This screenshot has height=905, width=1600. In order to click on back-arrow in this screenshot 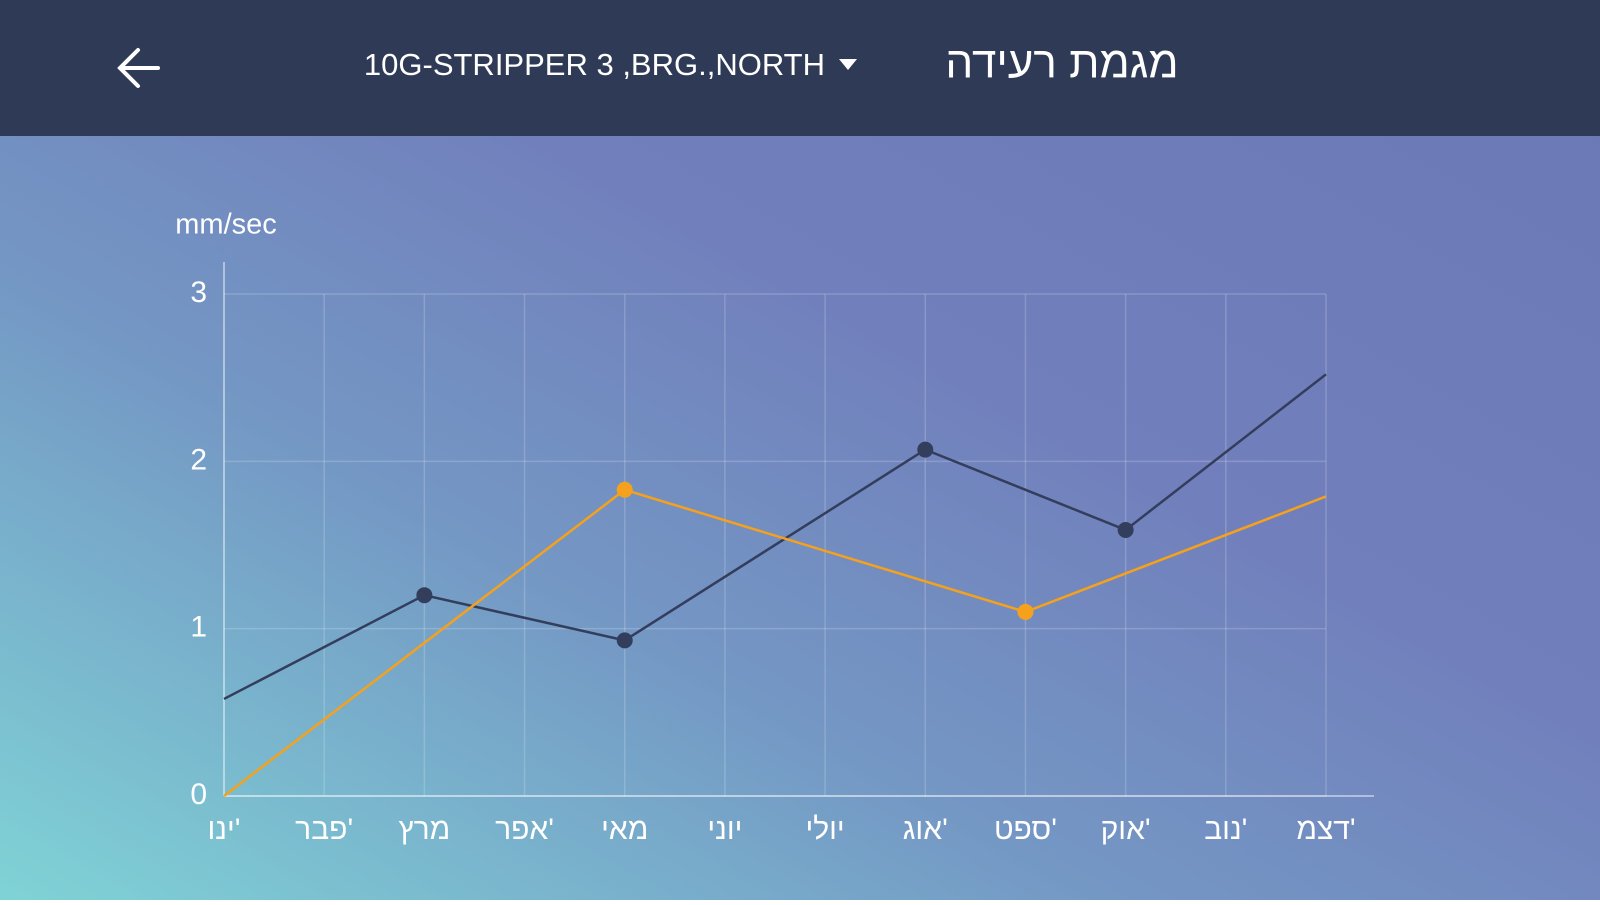, I will do `click(138, 68)`.